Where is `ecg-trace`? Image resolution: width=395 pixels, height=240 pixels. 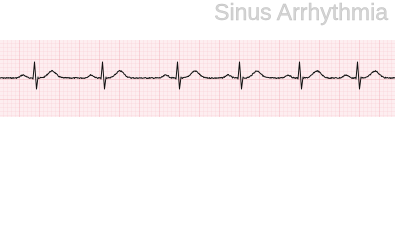
ecg-trace is located at coordinates (197, 75).